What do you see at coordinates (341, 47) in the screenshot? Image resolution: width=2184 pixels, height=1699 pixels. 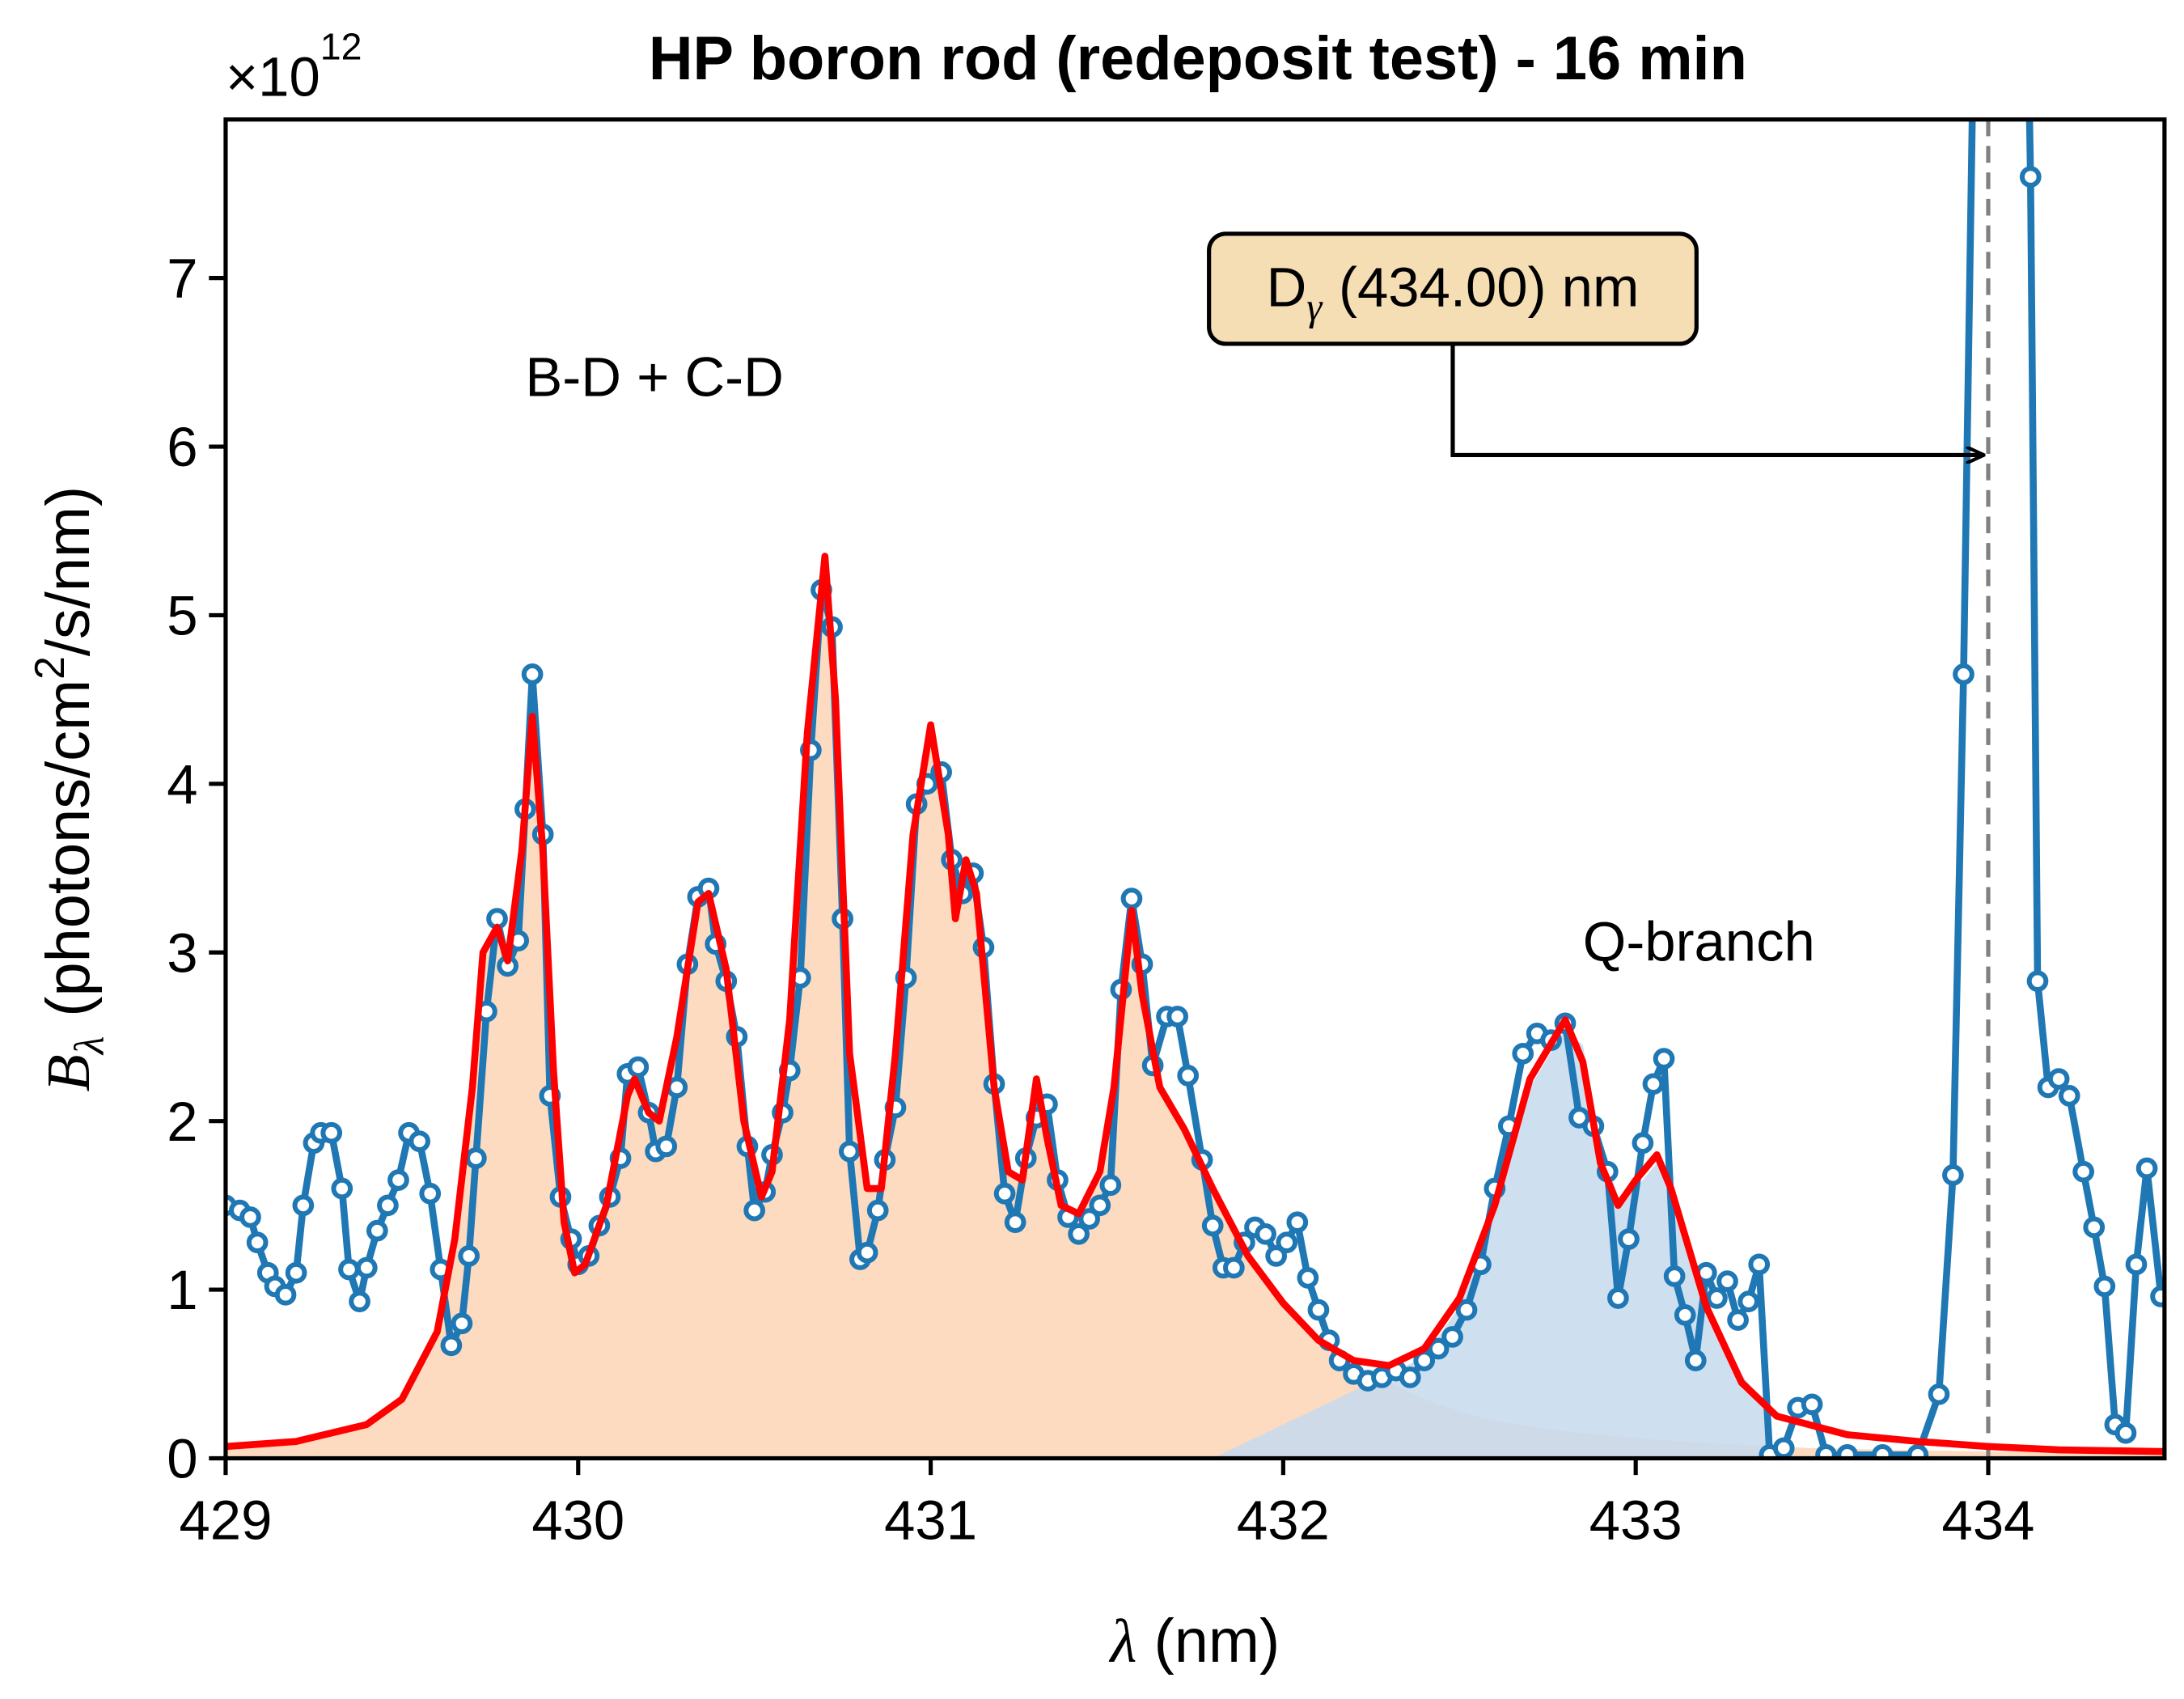 I see `multiplier-exponent: 12` at bounding box center [341, 47].